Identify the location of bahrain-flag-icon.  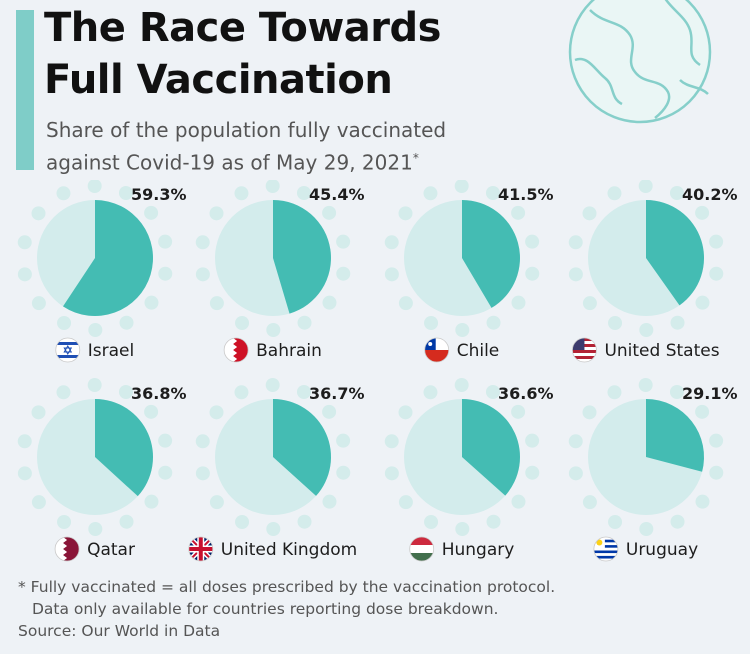
(236, 350).